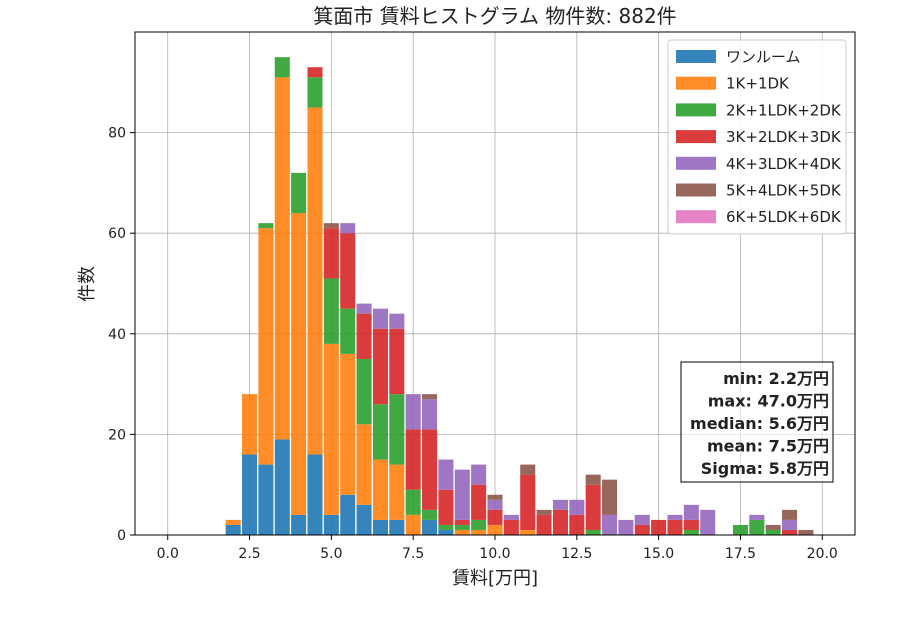 The image size is (900, 634). I want to click on legend-label: 2K+1LDK+2DK, so click(784, 110).